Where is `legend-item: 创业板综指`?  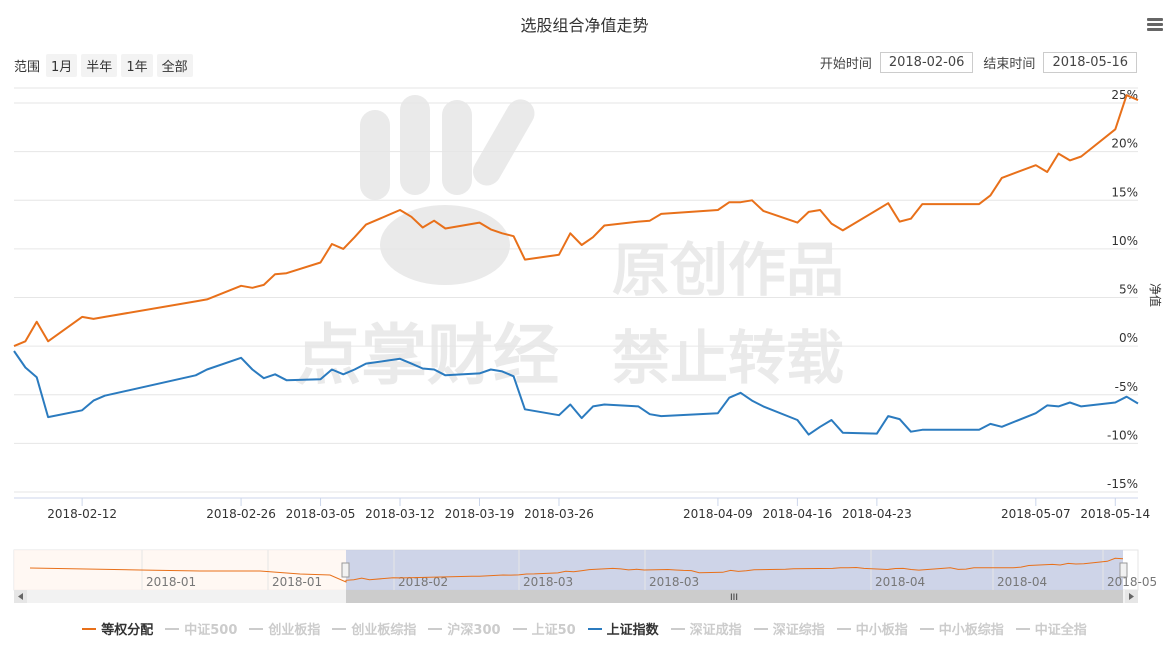
legend-item: 创业板综指 is located at coordinates (374, 628).